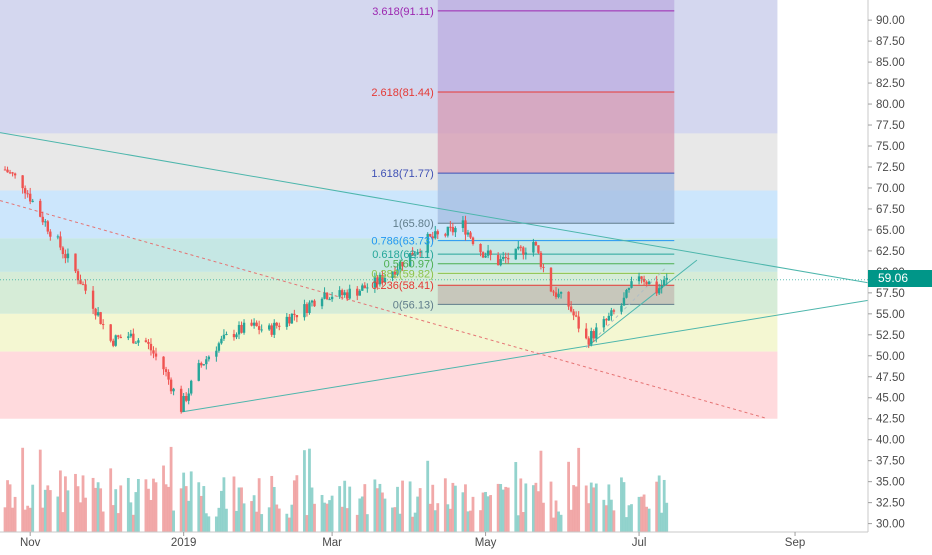  I want to click on fib-label-2: 1.618(71.77), so click(402, 174).